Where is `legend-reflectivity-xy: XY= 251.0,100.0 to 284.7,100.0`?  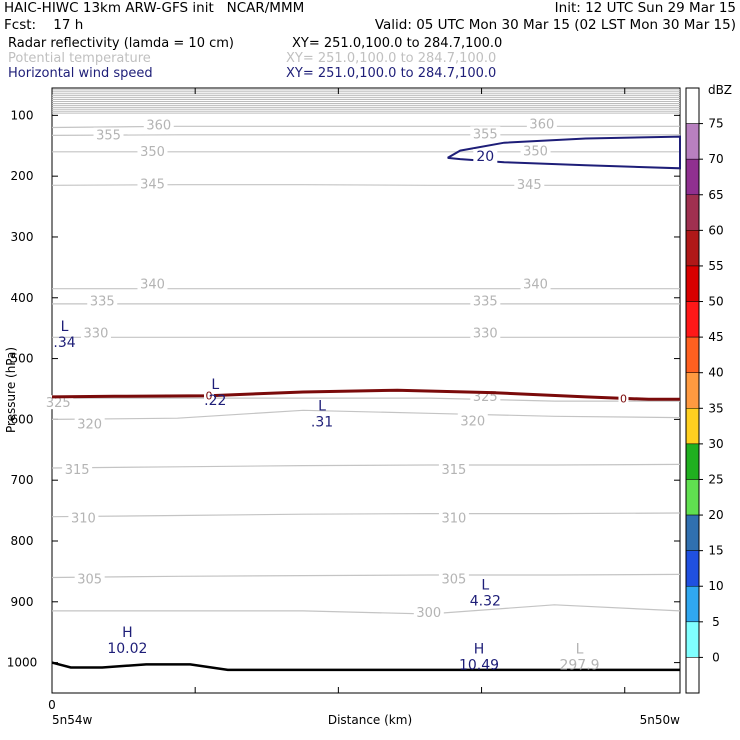 legend-reflectivity-xy: XY= 251.0,100.0 to 284.7,100.0 is located at coordinates (397, 43).